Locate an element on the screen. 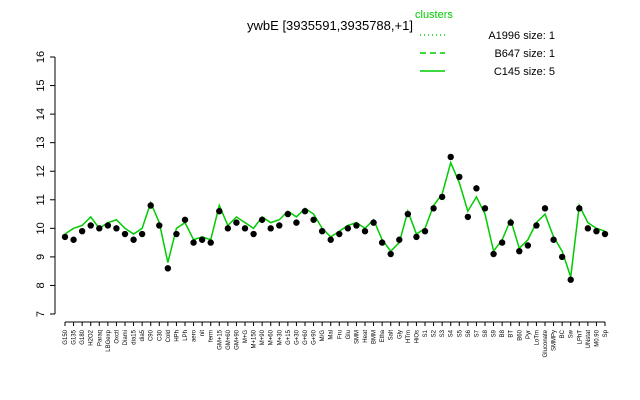 This screenshot has height=400, width=640. y-tick-label: 12 is located at coordinates (41, 171).